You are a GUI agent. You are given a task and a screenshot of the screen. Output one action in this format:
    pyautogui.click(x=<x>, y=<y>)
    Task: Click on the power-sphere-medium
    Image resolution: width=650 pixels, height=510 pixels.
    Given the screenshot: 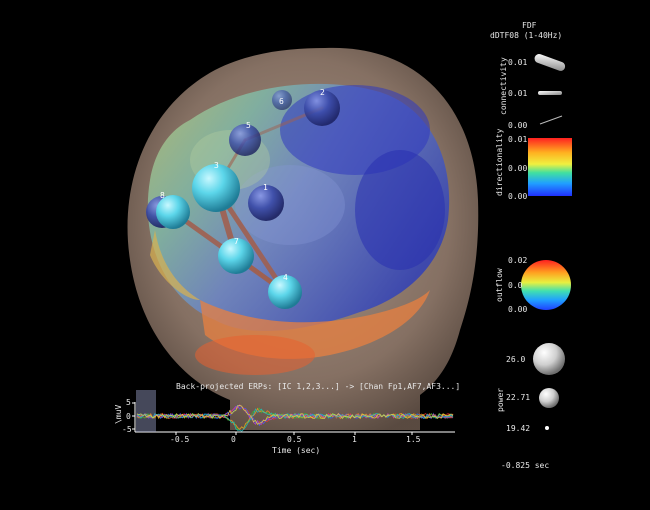 What is the action you would take?
    pyautogui.click(x=549, y=398)
    